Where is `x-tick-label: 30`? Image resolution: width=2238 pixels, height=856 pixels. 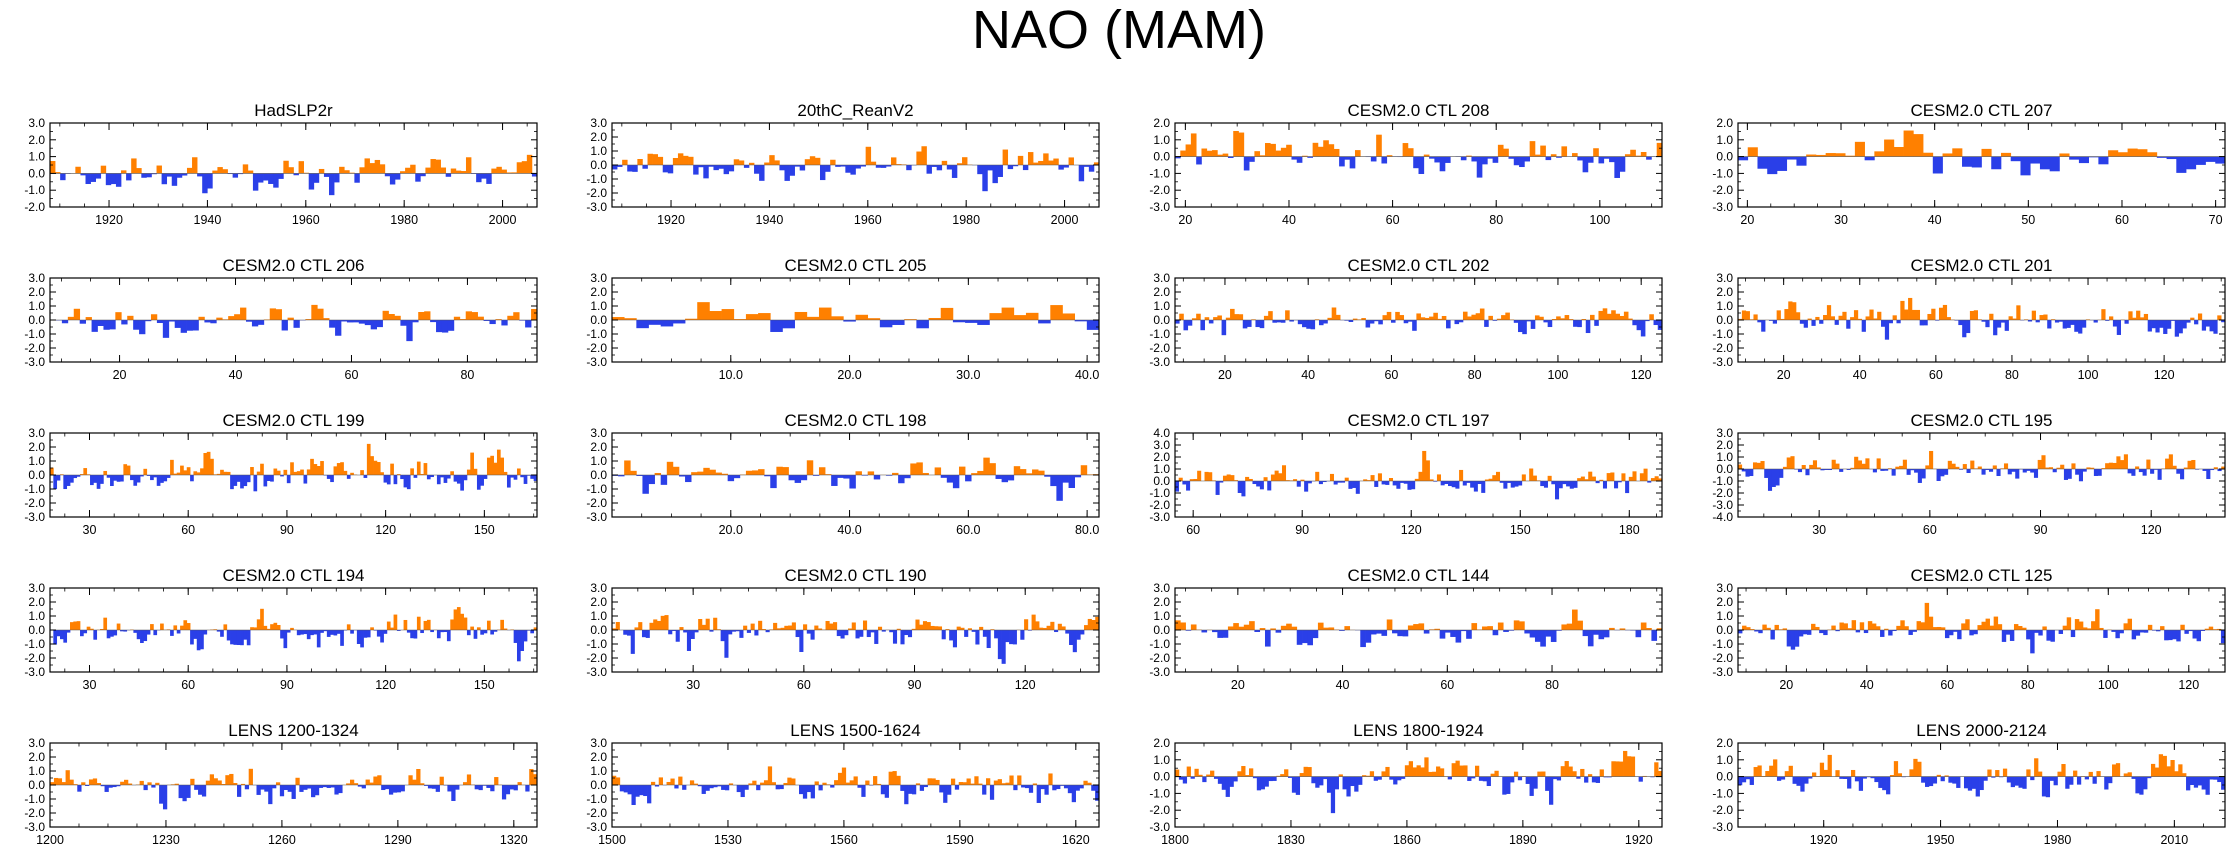
x-tick-label: 30 is located at coordinates (90, 530).